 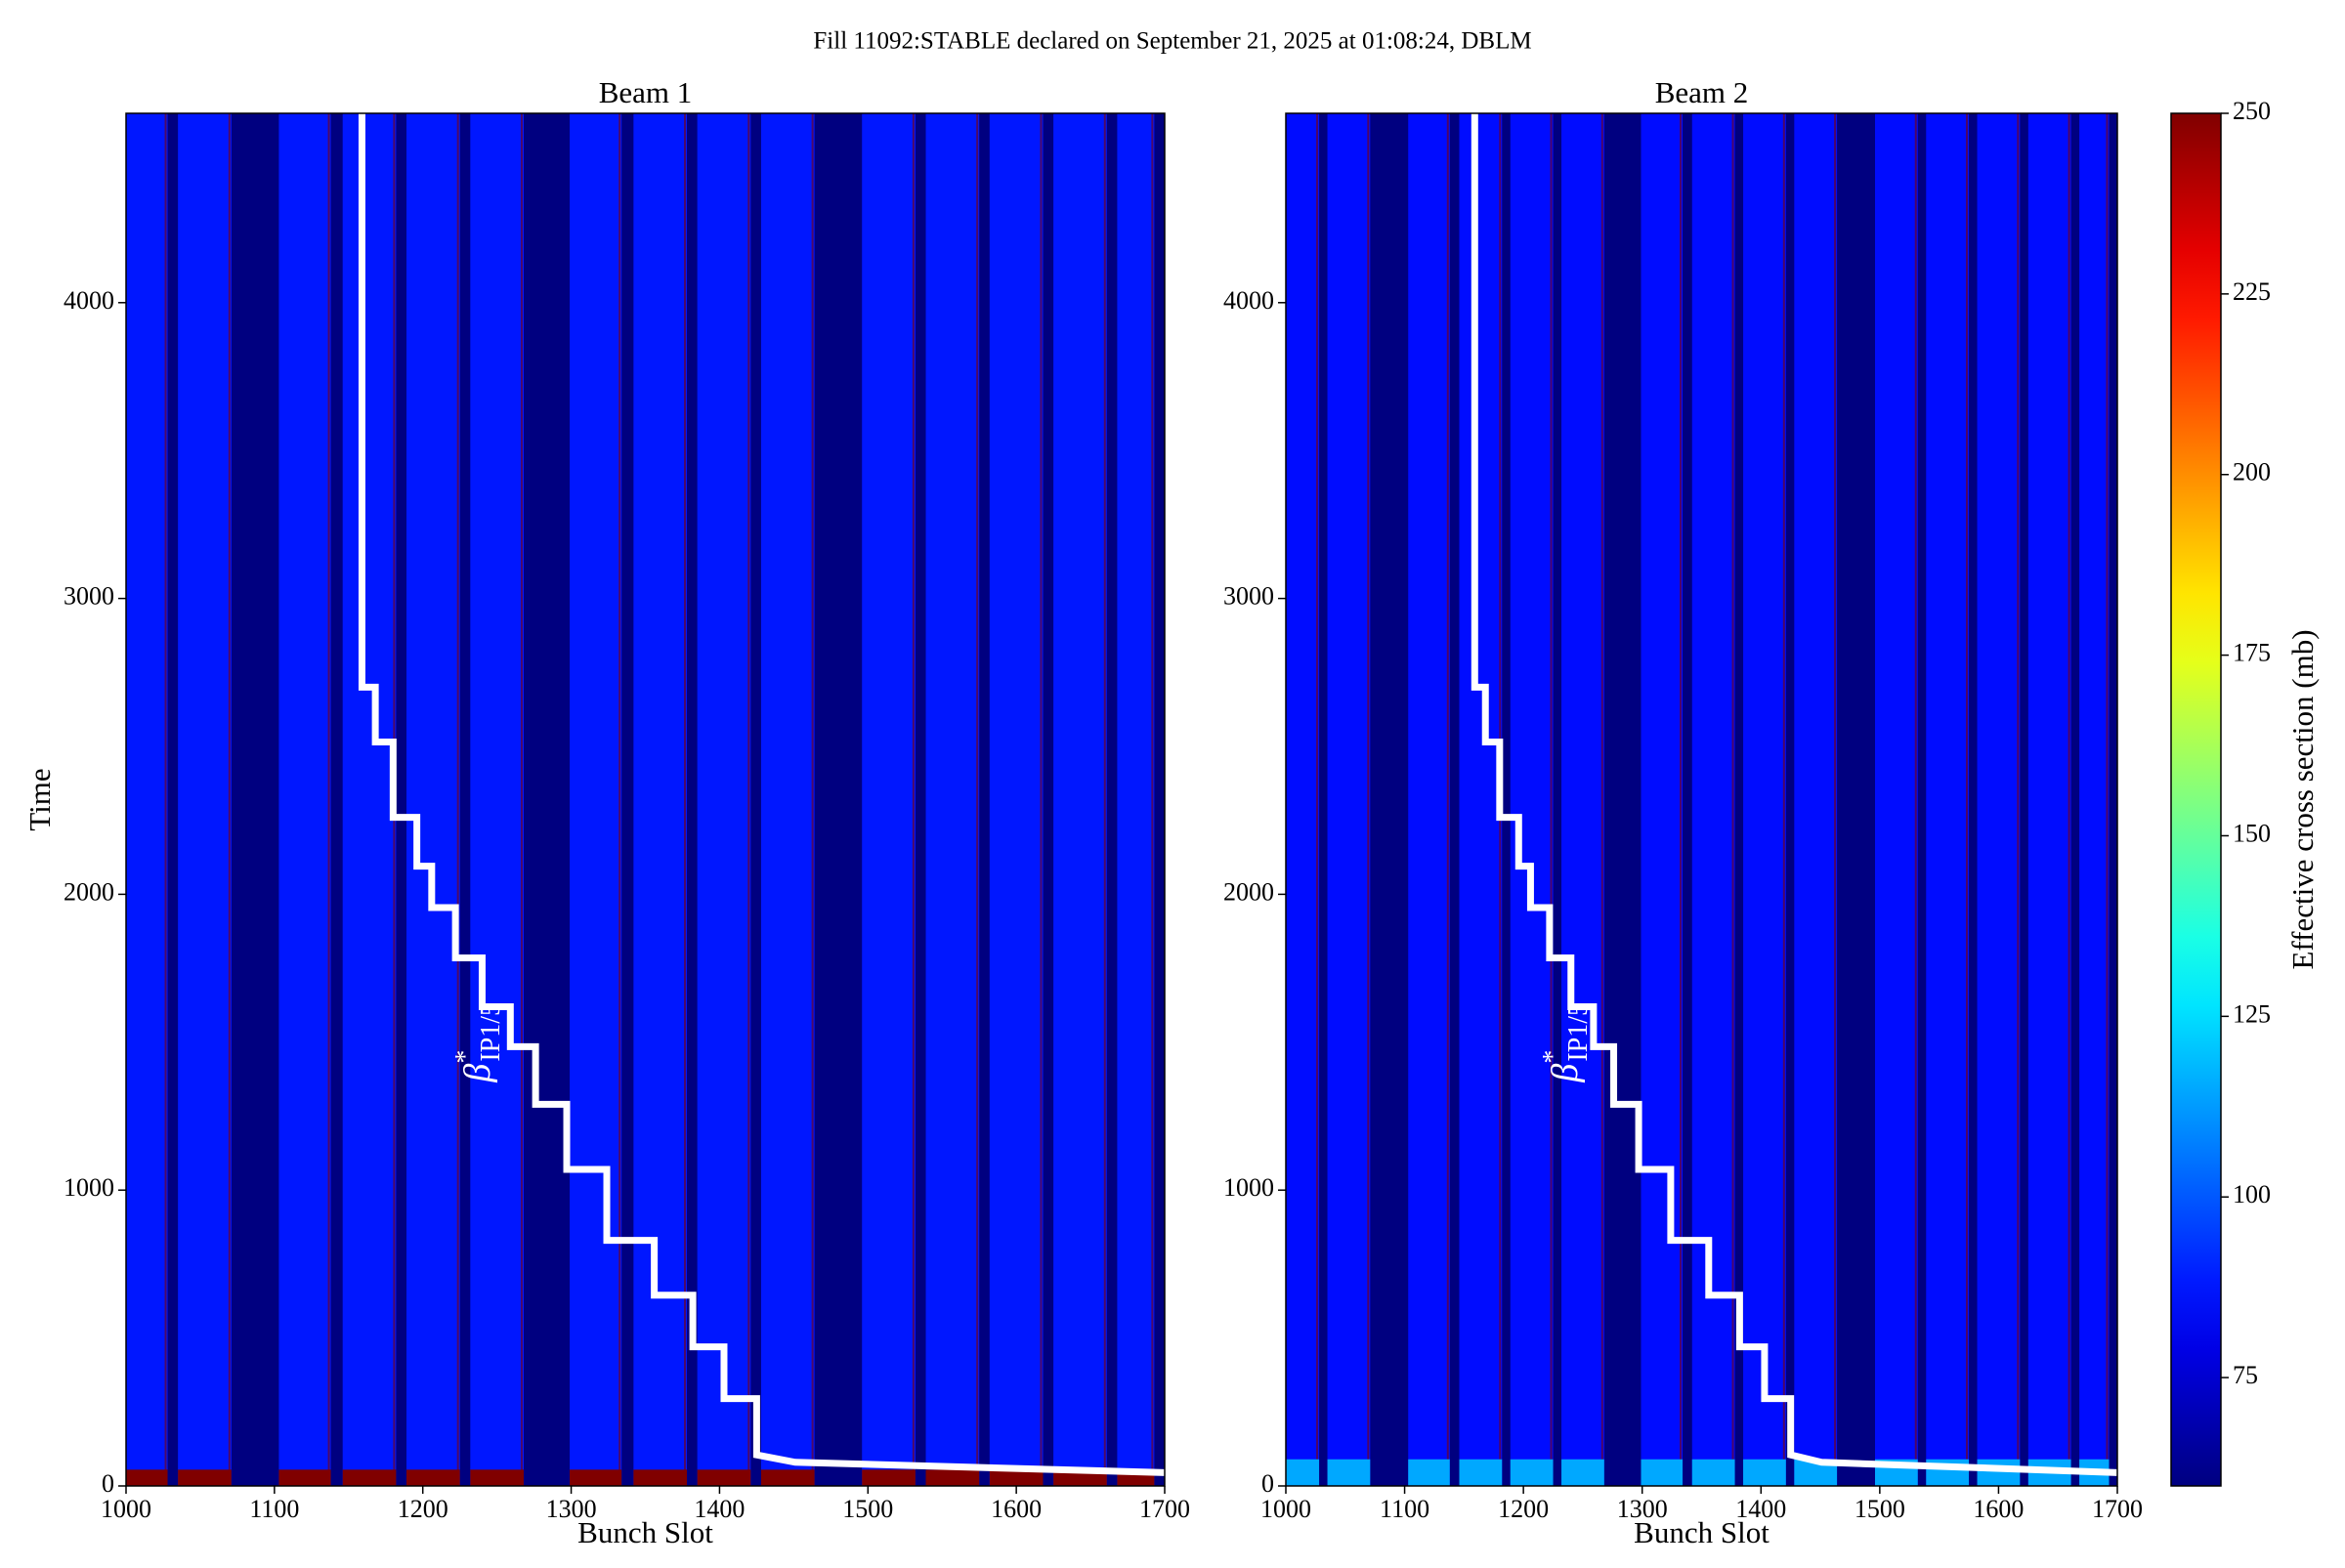 What do you see at coordinates (2252, 111) in the screenshot?
I see `colorbar-tick-label: 250` at bounding box center [2252, 111].